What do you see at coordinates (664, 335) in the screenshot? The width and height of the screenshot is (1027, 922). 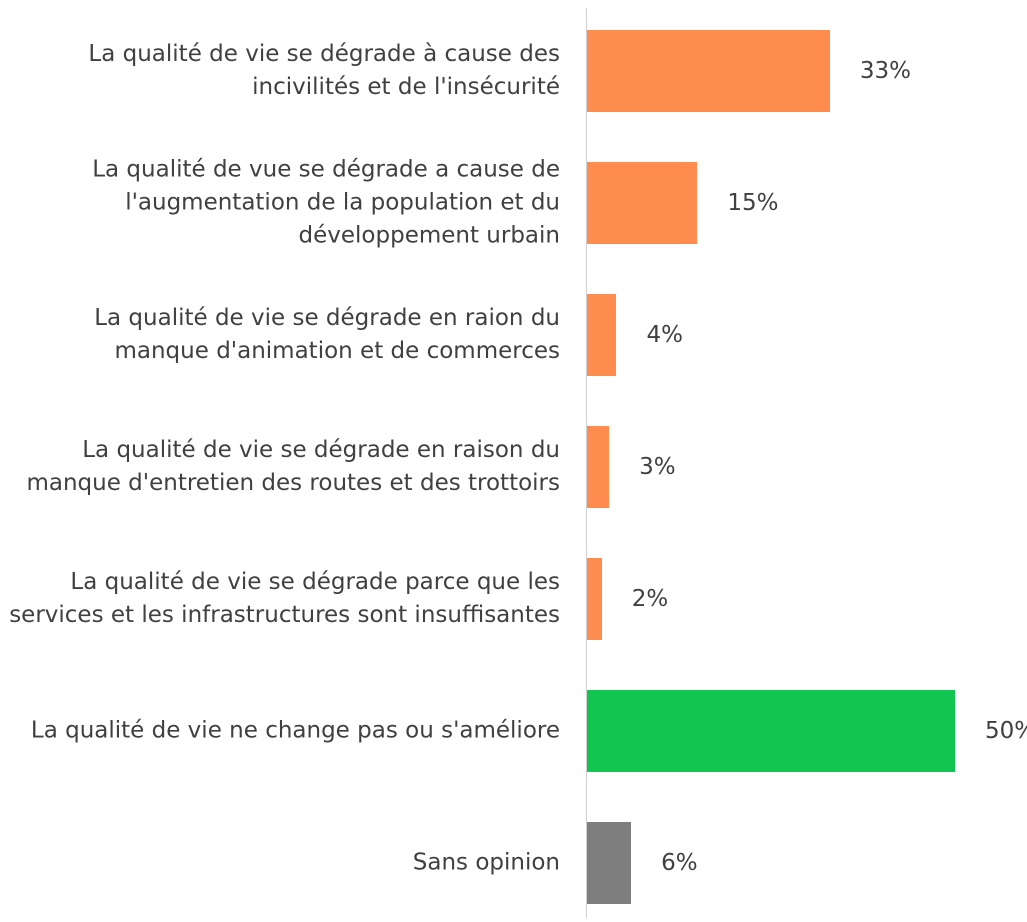 I see `value-label: 4%` at bounding box center [664, 335].